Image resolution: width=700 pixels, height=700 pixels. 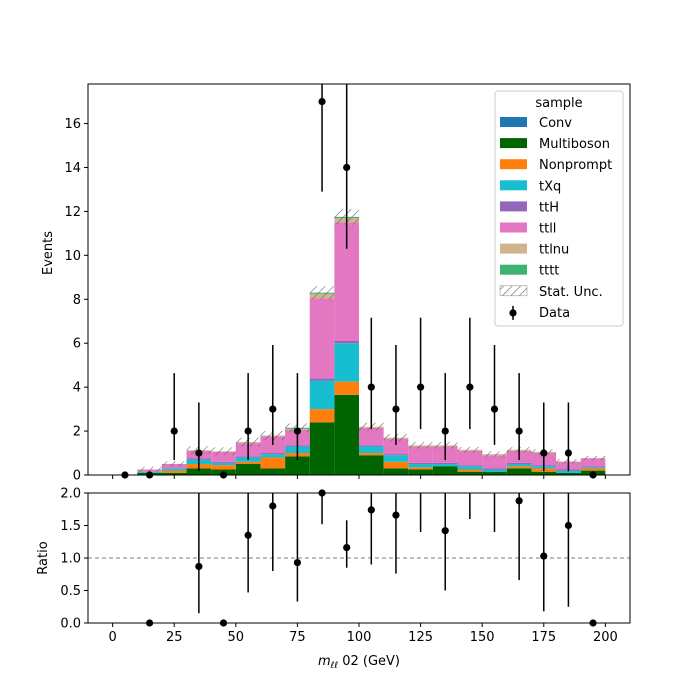 What do you see at coordinates (359, 558) in the screenshot?
I see `ratio-axes-frame` at bounding box center [359, 558].